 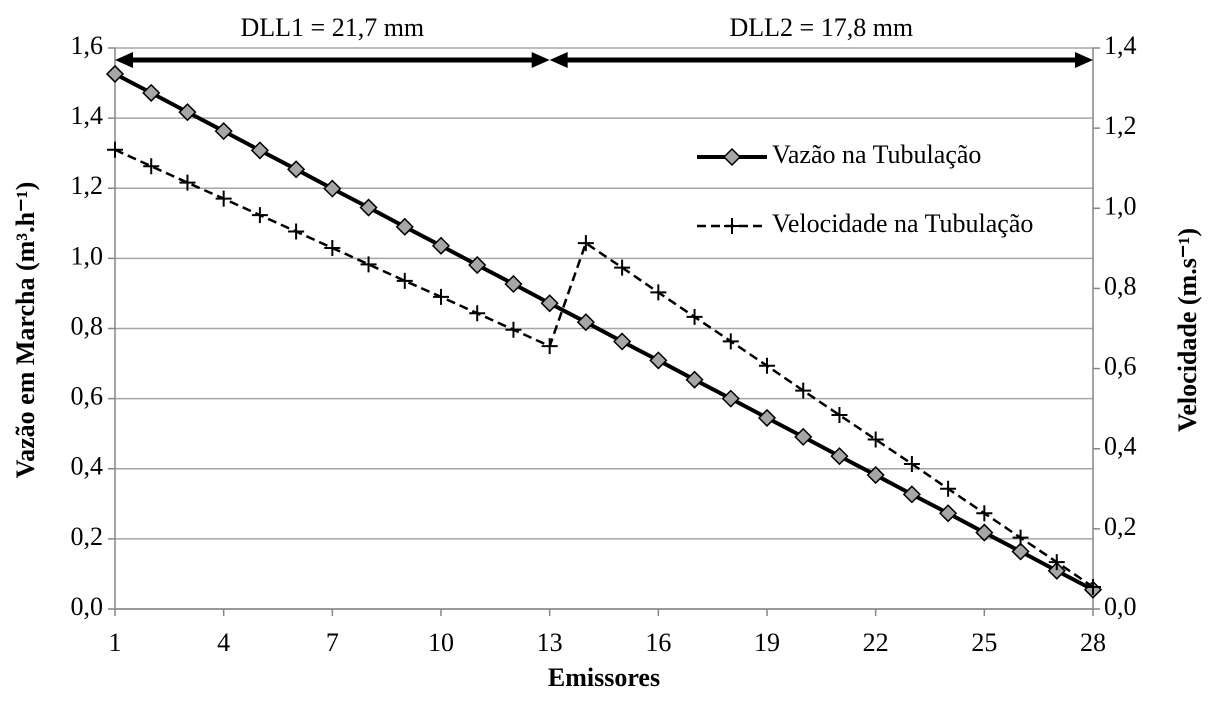 What do you see at coordinates (1120, 125) in the screenshot?
I see `y2-tick-label: 1,2` at bounding box center [1120, 125].